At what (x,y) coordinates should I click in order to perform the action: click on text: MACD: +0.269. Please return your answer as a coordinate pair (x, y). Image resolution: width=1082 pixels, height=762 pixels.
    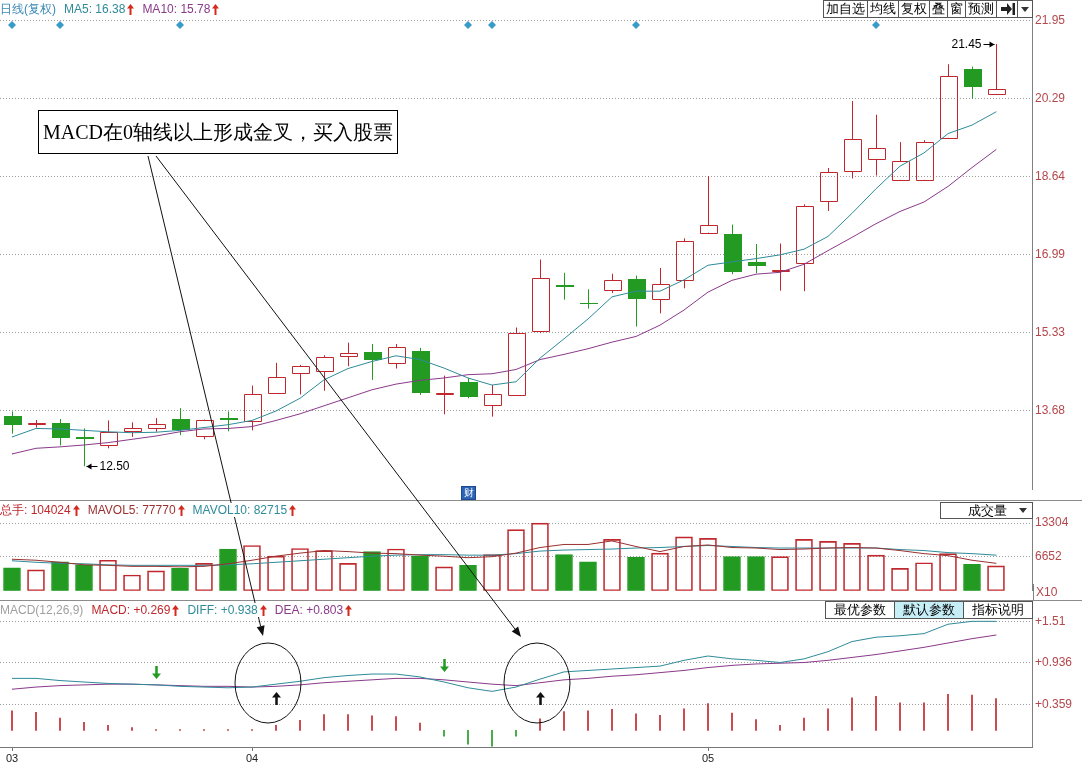
    Looking at the image, I should click on (131, 610).